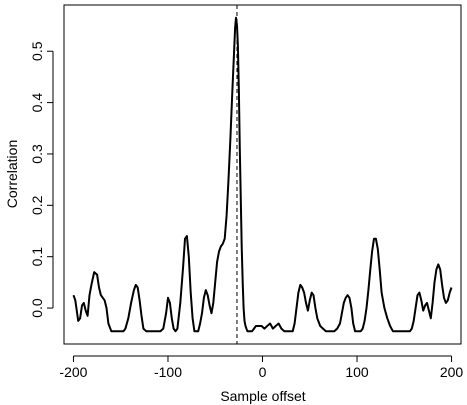 This screenshot has width=467, height=405. I want to click on y-tick-label: 0.4, so click(37, 103).